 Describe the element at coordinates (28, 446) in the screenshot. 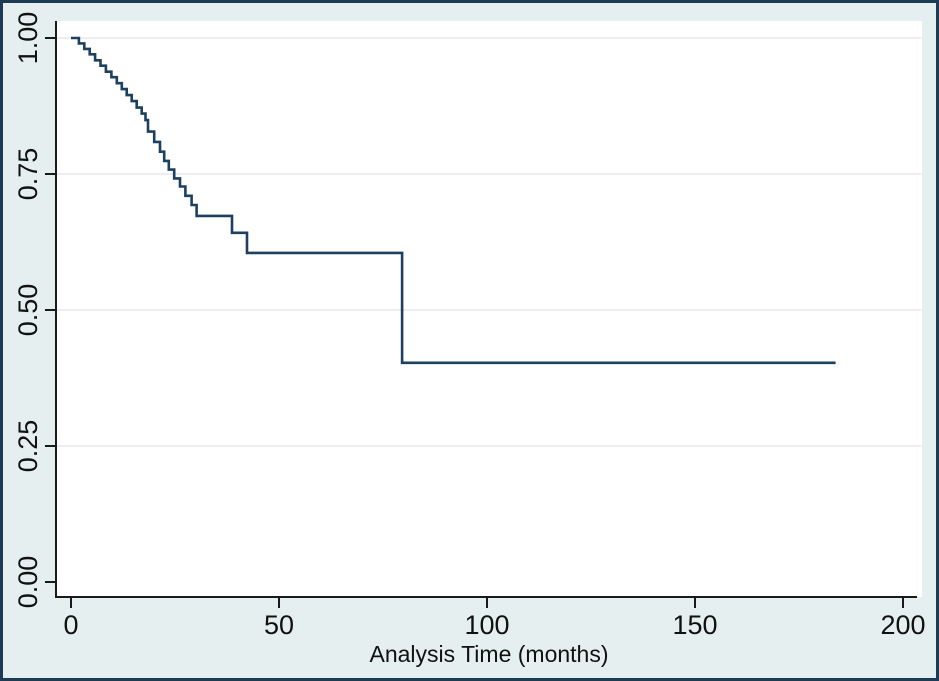

I see `y-tick-label: 0.25` at that location.